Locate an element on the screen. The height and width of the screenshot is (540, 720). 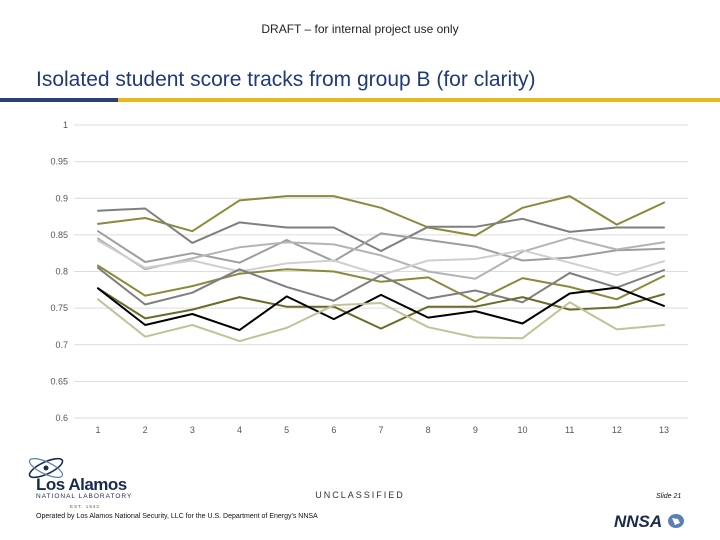
x-tick-label: 1 is located at coordinates (97, 430).